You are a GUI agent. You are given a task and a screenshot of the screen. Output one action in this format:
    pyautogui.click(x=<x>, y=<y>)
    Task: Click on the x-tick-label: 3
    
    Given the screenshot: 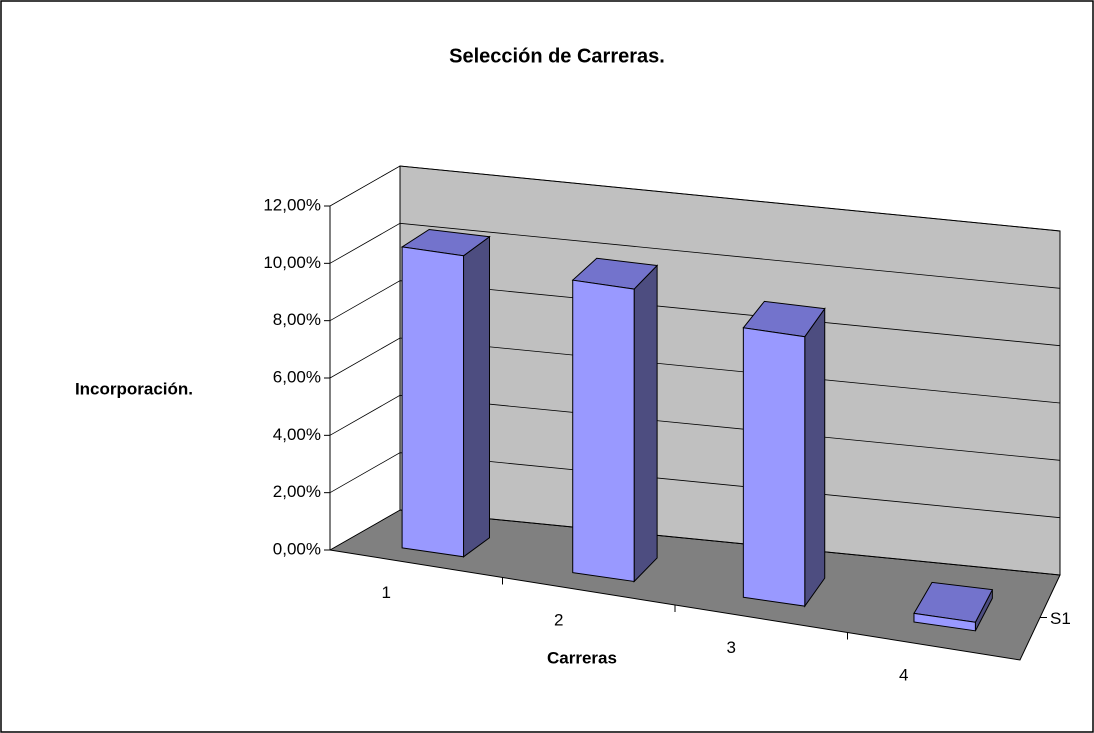 What is the action you would take?
    pyautogui.click(x=731, y=647)
    